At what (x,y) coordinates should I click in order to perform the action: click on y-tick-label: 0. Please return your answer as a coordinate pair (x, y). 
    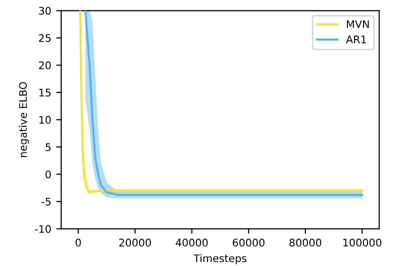
    Looking at the image, I should click on (48, 174).